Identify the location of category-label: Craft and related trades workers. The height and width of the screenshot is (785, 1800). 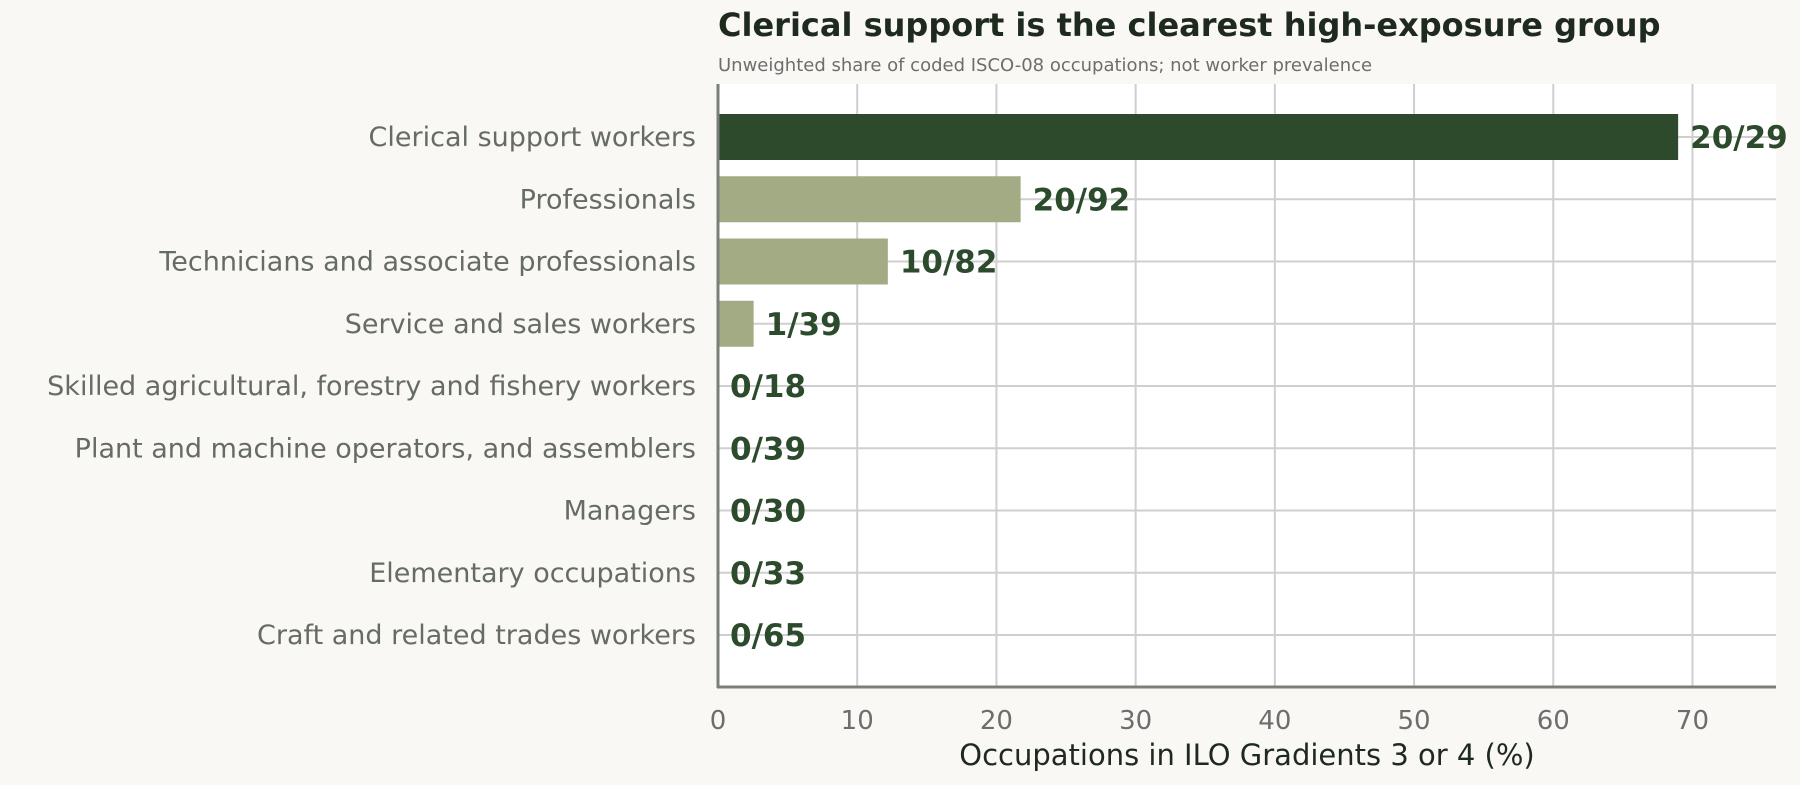
(476, 635).